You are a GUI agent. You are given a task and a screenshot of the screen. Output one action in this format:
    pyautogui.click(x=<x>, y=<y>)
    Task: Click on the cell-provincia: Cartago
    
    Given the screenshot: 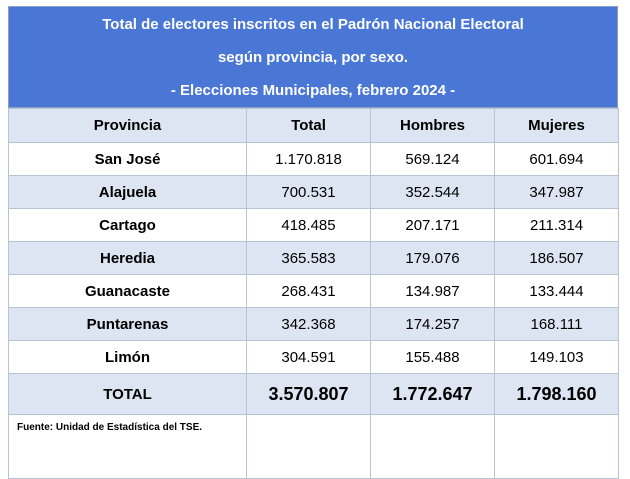 What is the action you would take?
    pyautogui.click(x=127, y=225)
    